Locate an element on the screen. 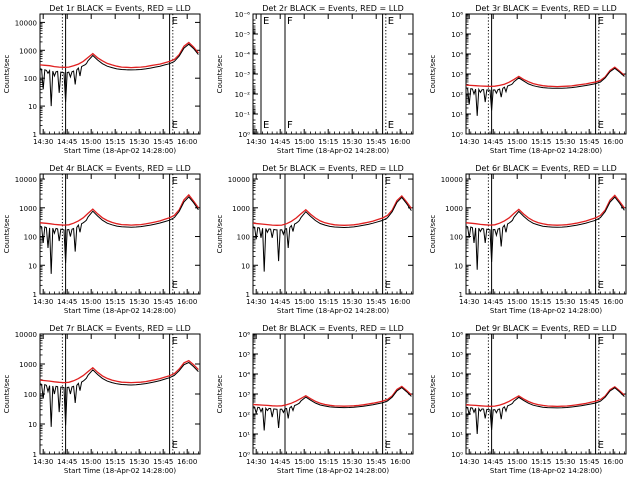  y-tick-label: 10⁻⁶ is located at coordinates (243, 15).